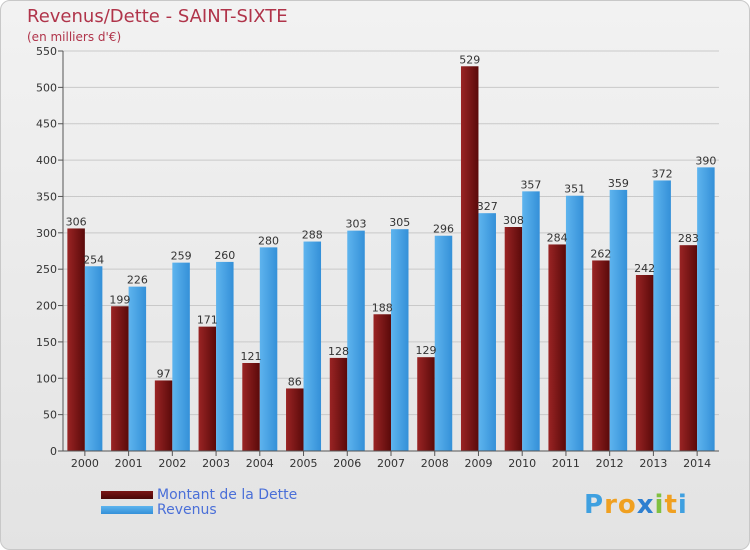 The height and width of the screenshot is (550, 750). Describe the element at coordinates (611, 505) in the screenshot. I see `logo-letter: r` at that location.